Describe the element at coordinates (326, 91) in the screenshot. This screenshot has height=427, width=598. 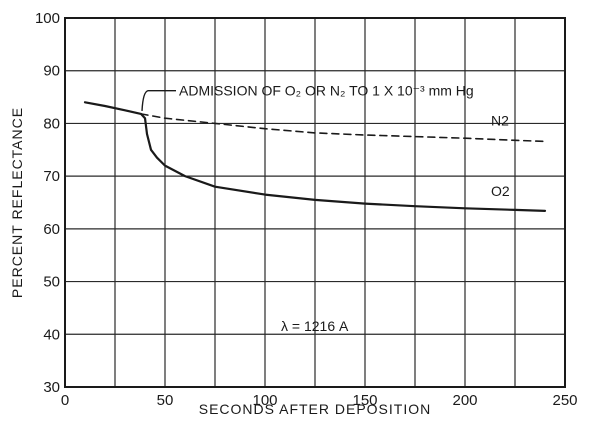
I see `admission-annotation: ADMISSION OF O₂ OR N₂ TO 1 X 10⁻³ mm Hg` at that location.